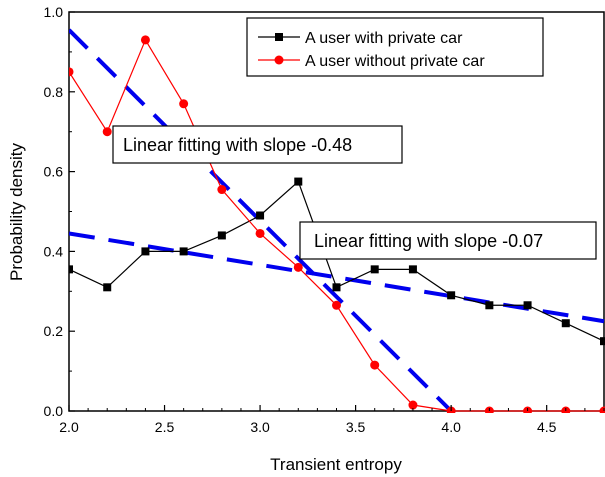 The image size is (605, 477). What do you see at coordinates (54, 12) in the screenshot?
I see `y-tick-label: 1.0` at bounding box center [54, 12].